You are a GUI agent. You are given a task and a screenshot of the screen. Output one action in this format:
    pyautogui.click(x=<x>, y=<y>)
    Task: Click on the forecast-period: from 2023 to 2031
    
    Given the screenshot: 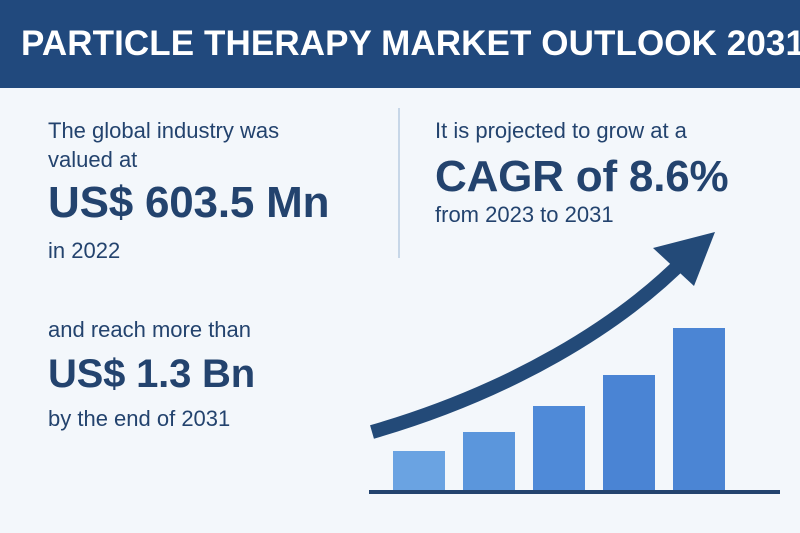 What is the action you would take?
    pyautogui.click(x=524, y=214)
    